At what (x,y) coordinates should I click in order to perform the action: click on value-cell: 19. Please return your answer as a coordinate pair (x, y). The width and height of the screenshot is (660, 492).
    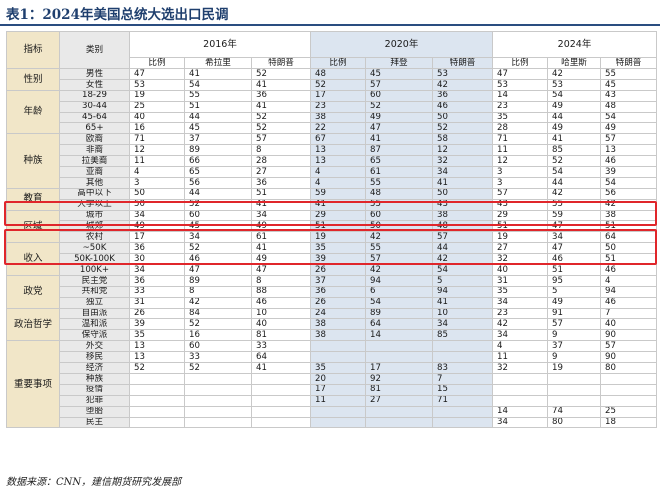
    Looking at the image, I should click on (157, 95).